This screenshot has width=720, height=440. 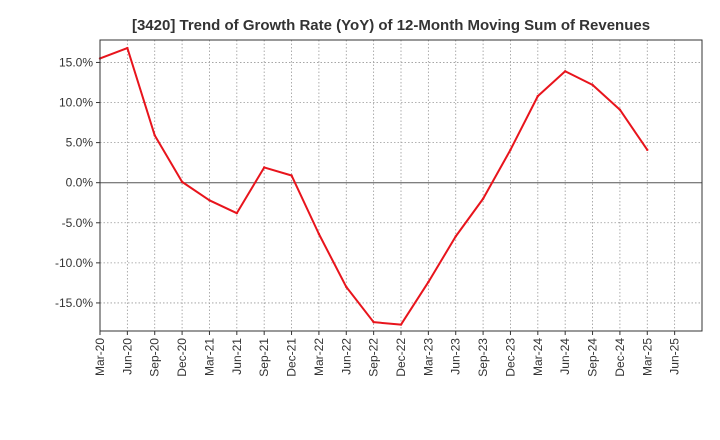 I want to click on x-tick-label: Dec-20, so click(x=182, y=357).